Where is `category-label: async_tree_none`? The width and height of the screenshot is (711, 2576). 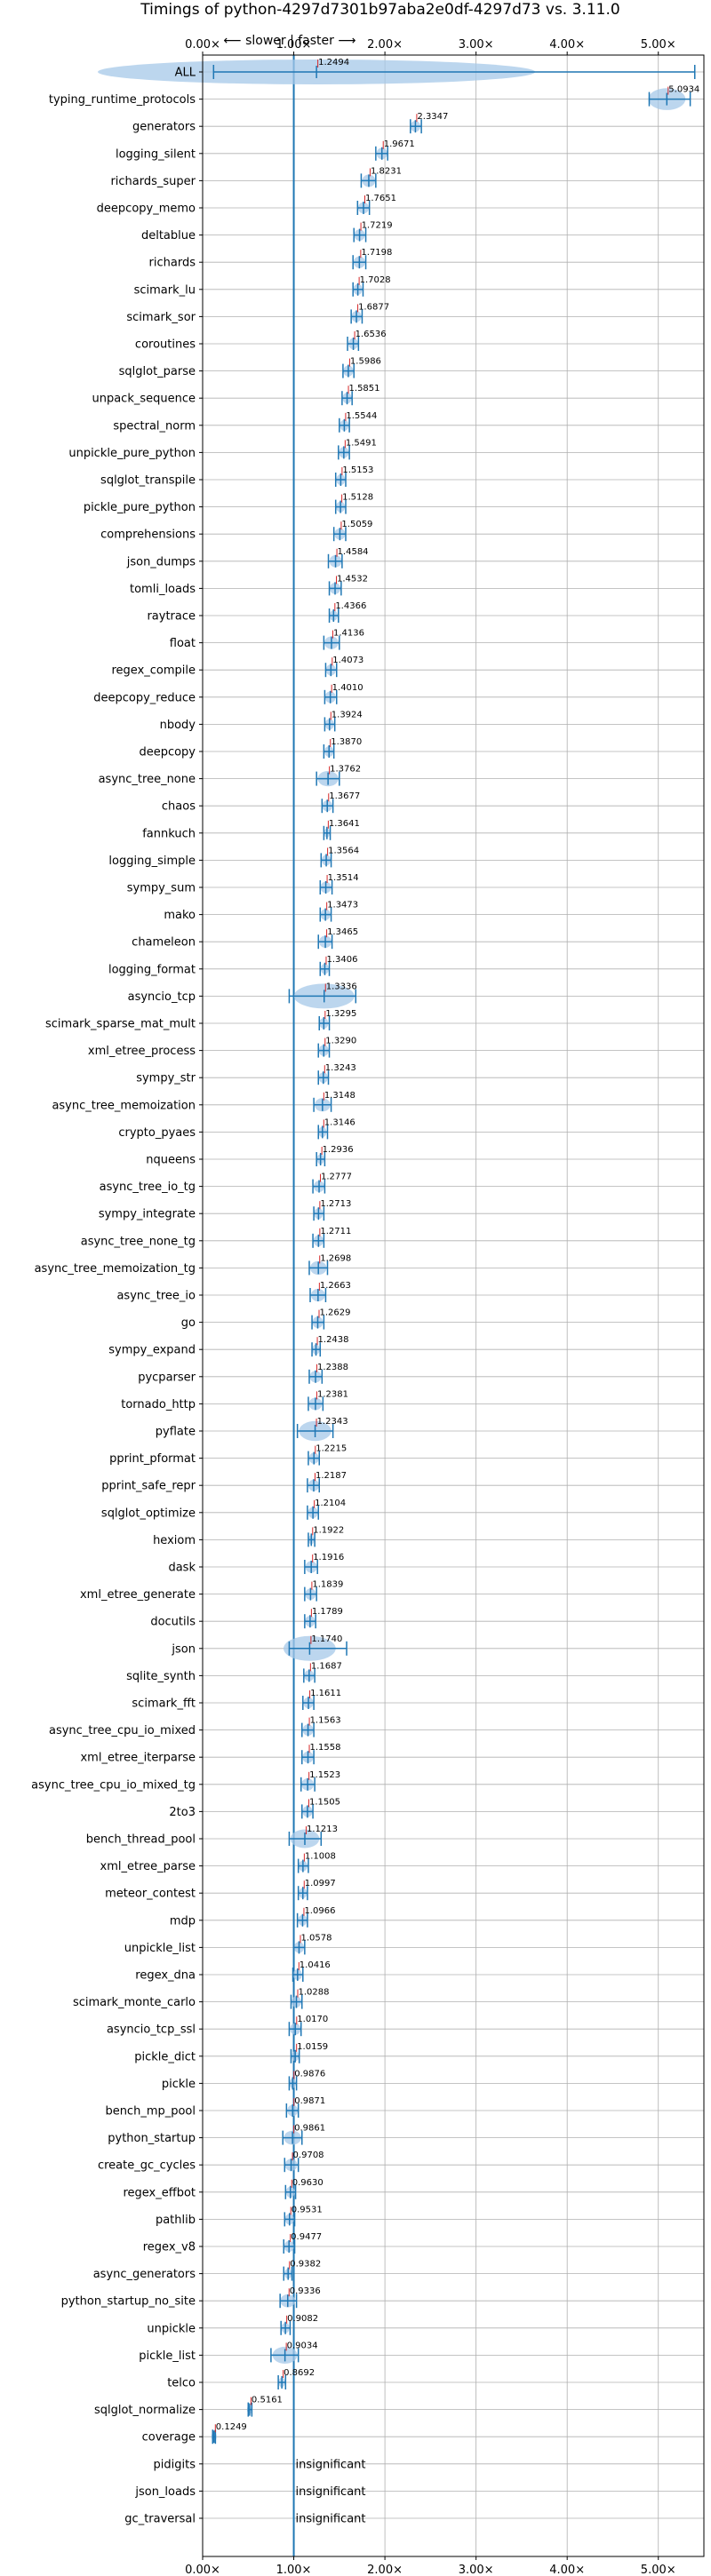
category-label: async_tree_none is located at coordinates (147, 779).